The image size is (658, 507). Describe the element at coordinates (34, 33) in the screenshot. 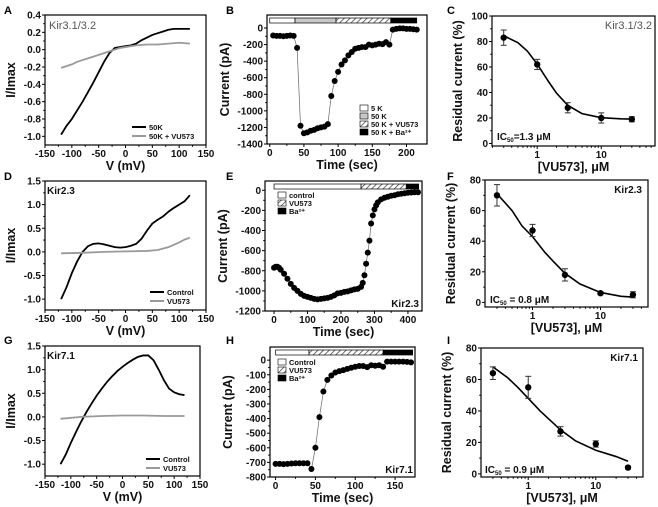

I see `y-tick-label: 0.2` at that location.